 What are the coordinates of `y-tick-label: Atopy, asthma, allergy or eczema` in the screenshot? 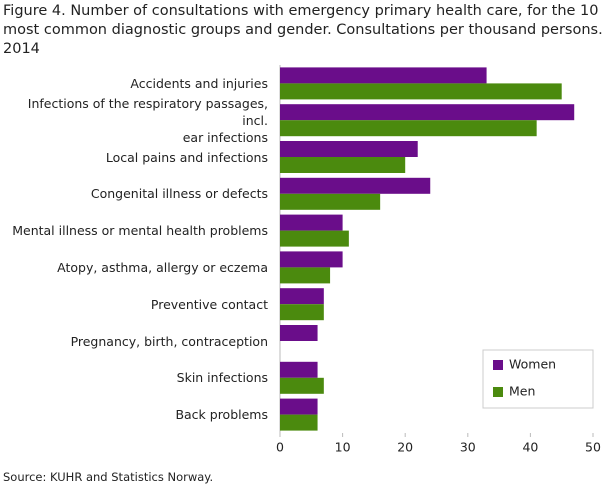 It's located at (162, 267).